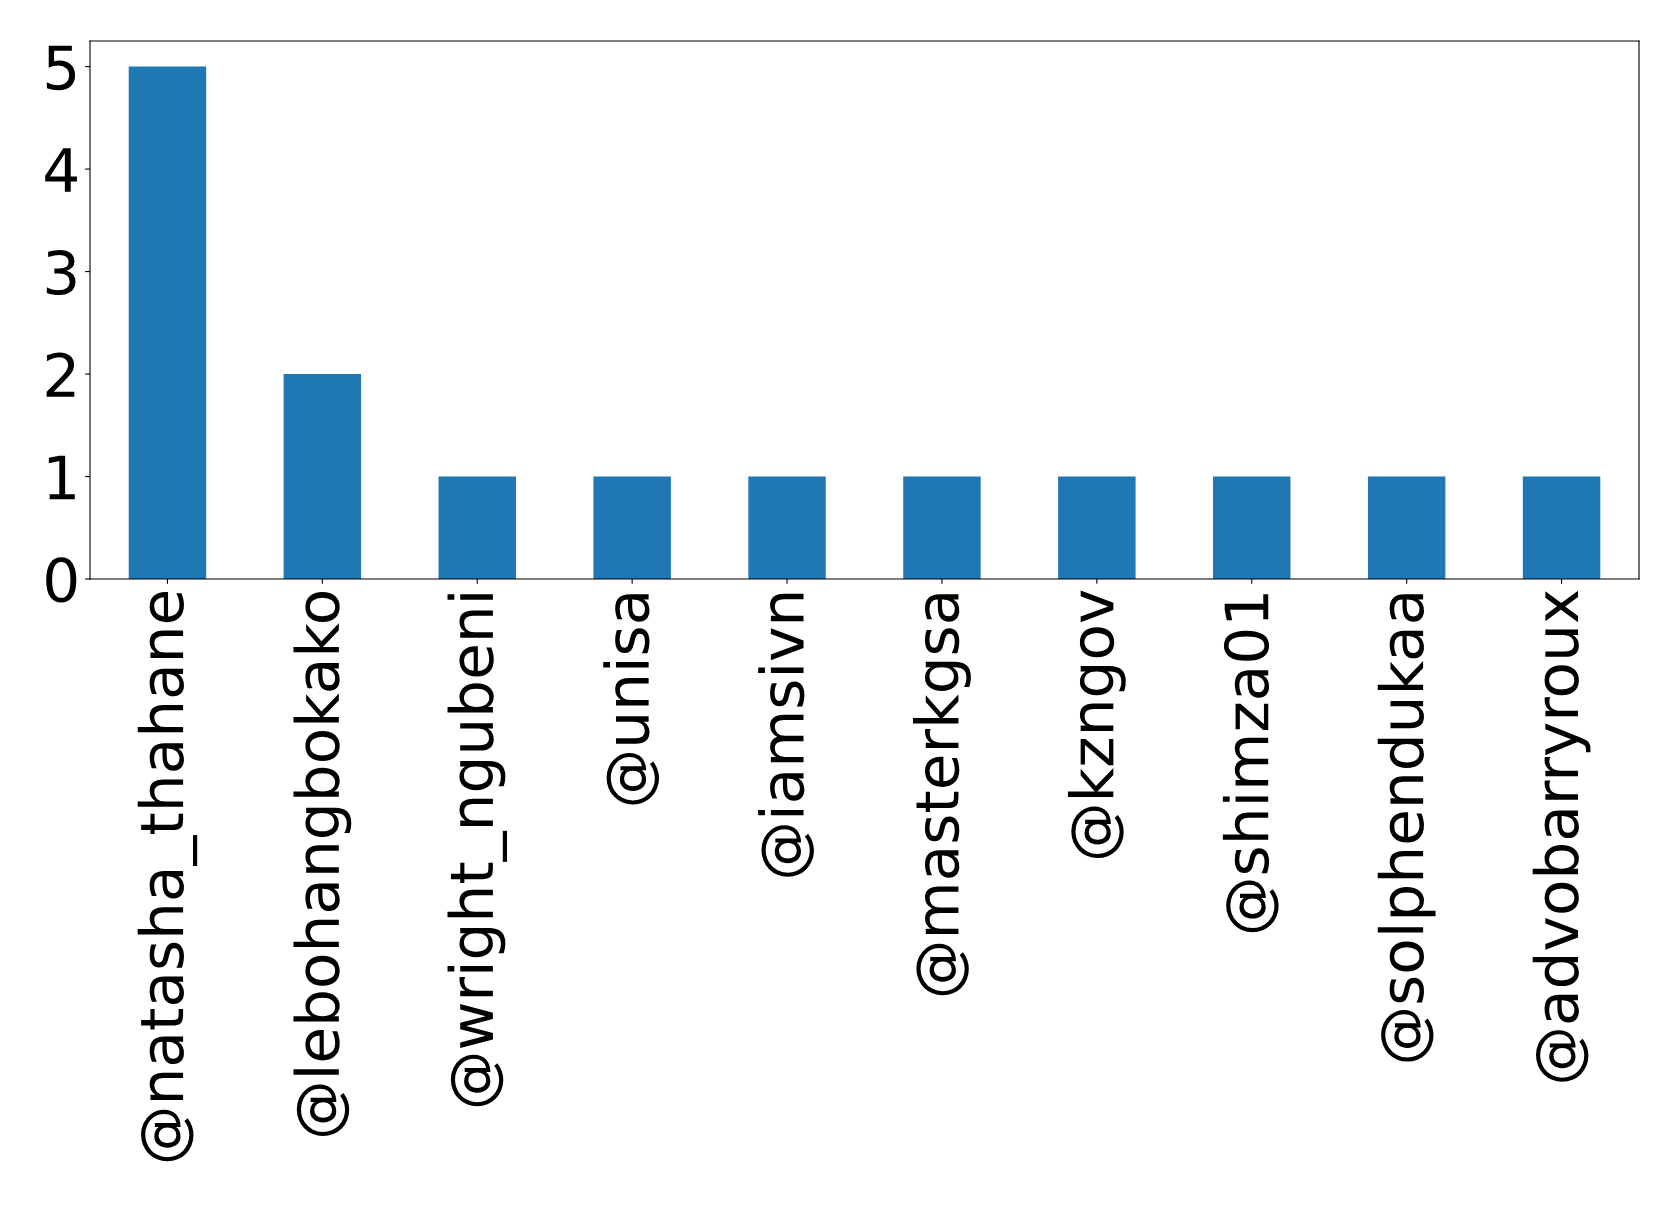  What do you see at coordinates (60, 374) in the screenshot?
I see `y-tick-label: 2` at bounding box center [60, 374].